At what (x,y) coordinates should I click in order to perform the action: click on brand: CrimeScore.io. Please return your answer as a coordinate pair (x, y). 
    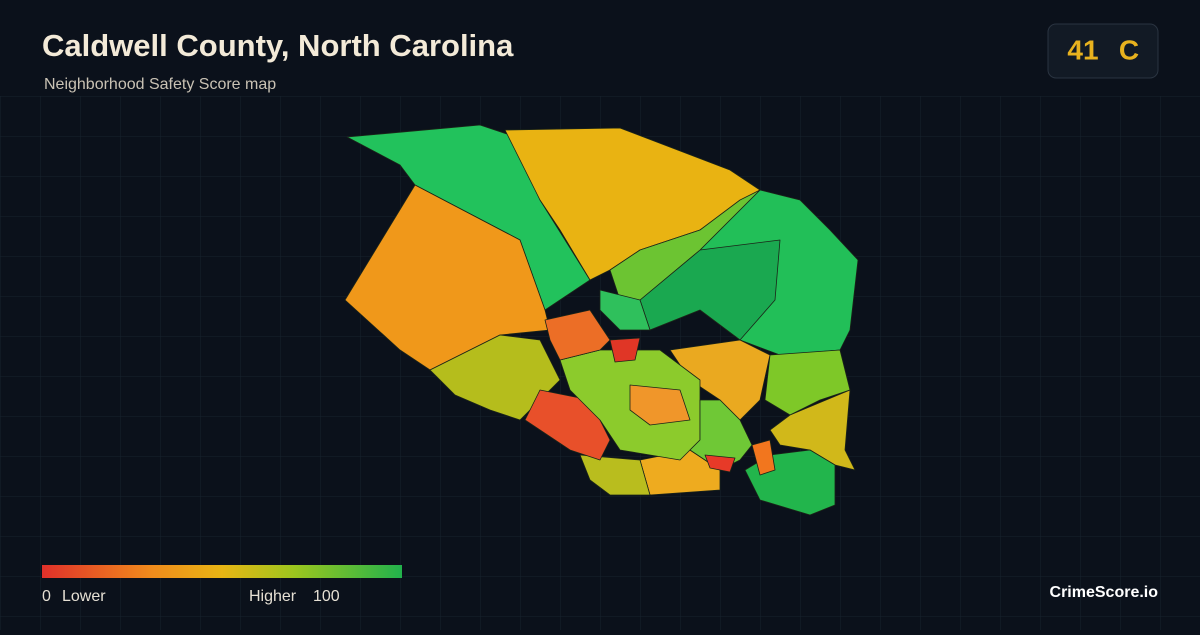
    Looking at the image, I should click on (1104, 592).